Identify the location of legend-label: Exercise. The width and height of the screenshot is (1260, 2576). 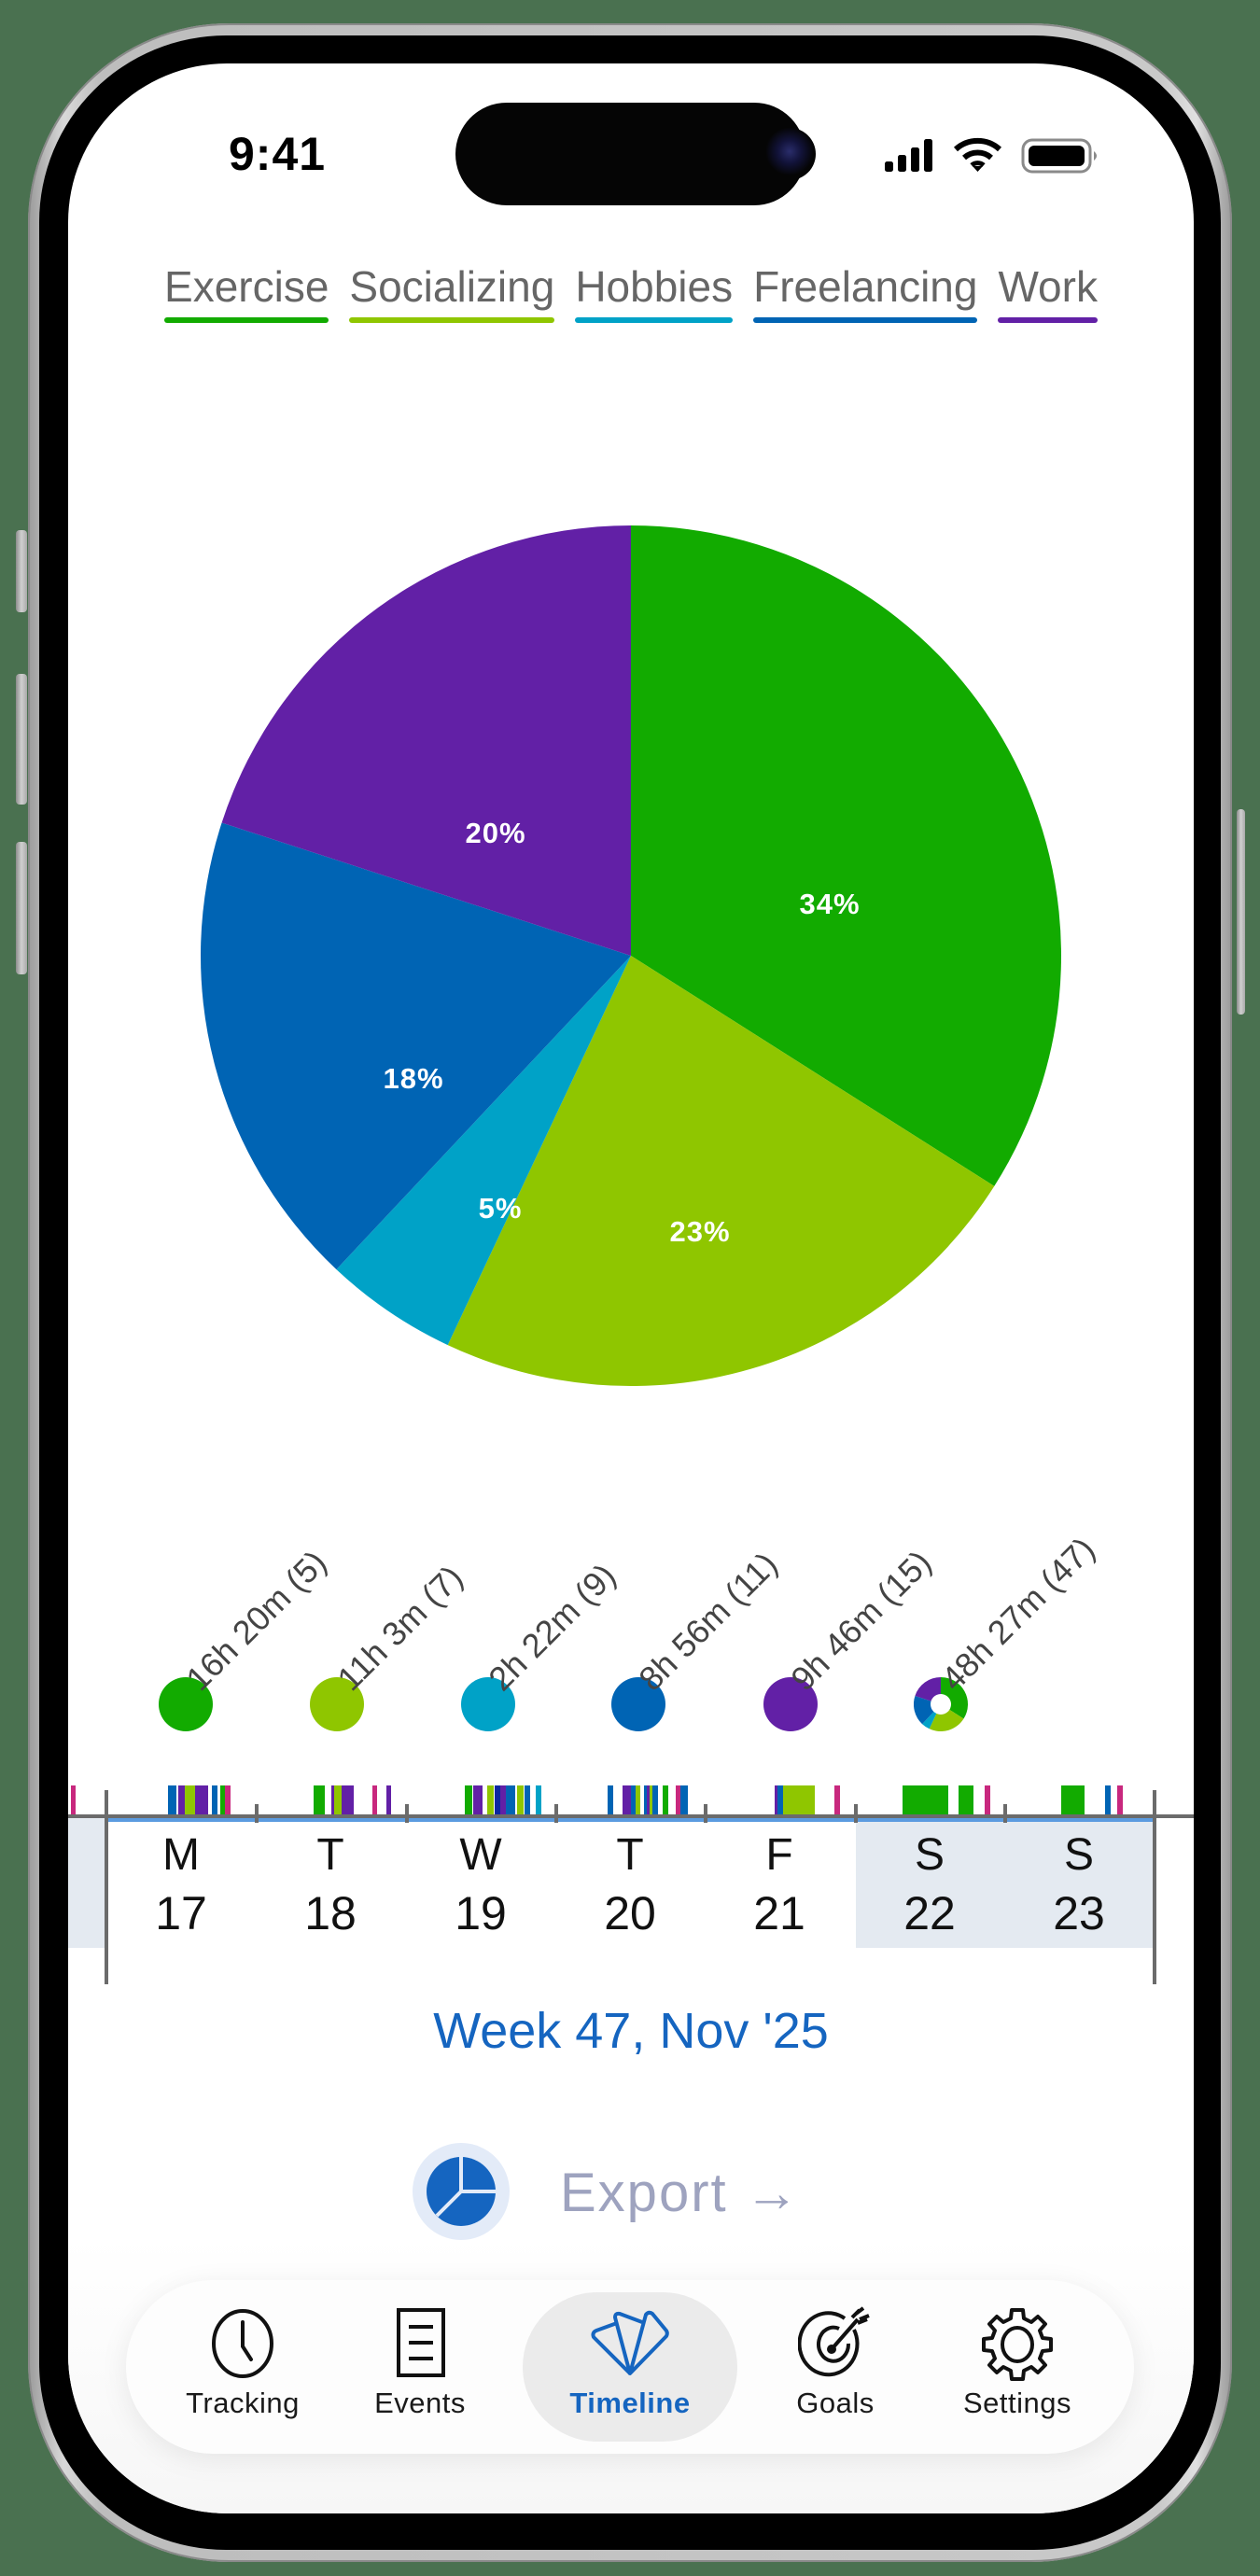
(246, 286).